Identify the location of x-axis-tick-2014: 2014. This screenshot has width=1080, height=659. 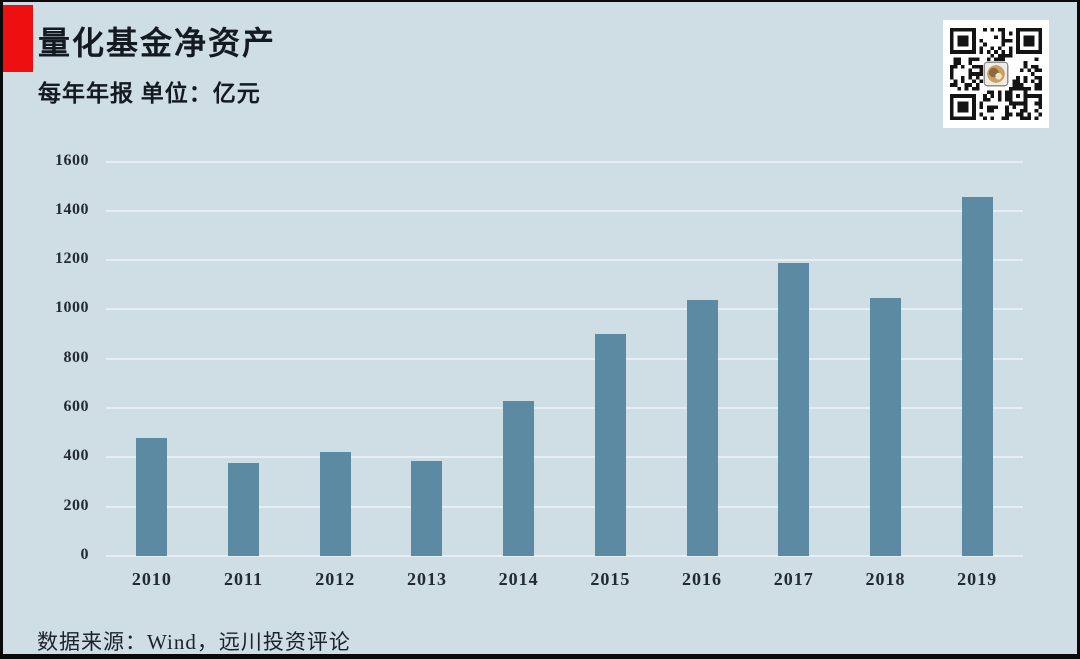
(518, 579).